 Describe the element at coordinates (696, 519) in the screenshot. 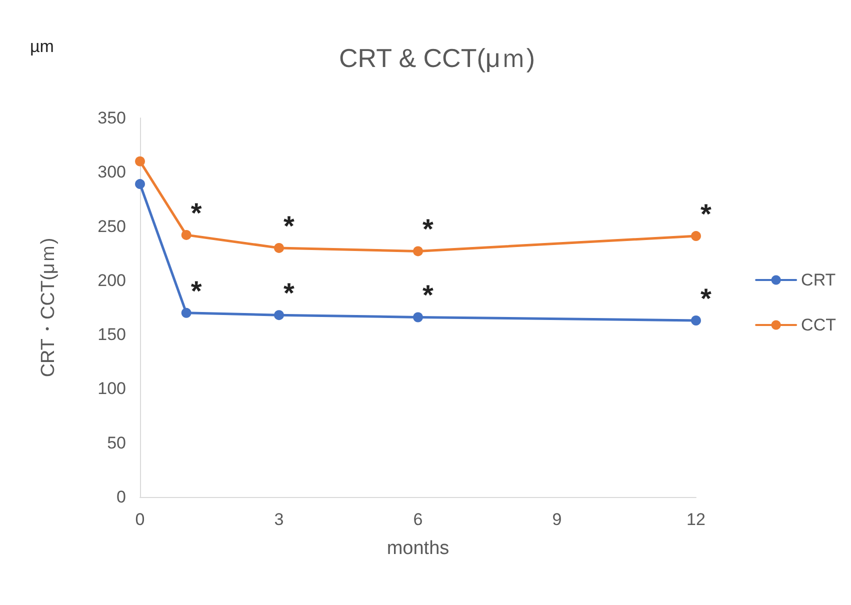

I see `x-tick-label: 12` at that location.